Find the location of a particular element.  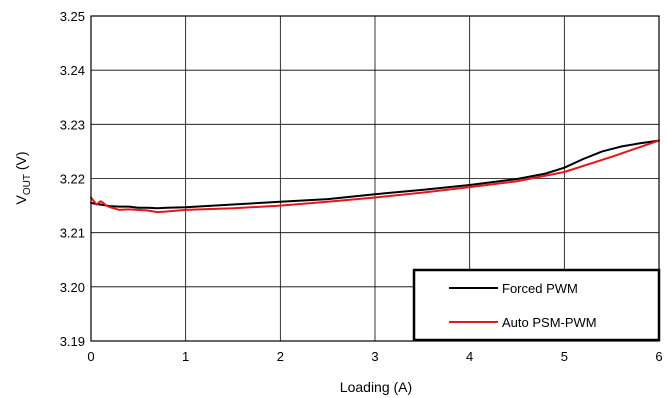

y-tick-label: 3.21 is located at coordinates (72, 233).